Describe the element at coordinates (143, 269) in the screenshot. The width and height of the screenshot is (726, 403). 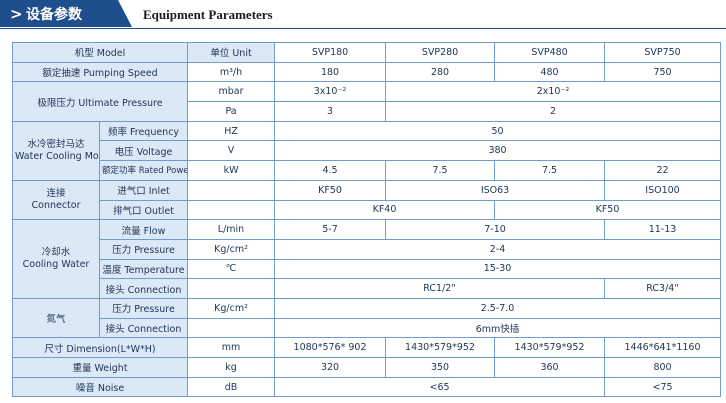
I see `label-cell: 温度 Temperature` at that location.